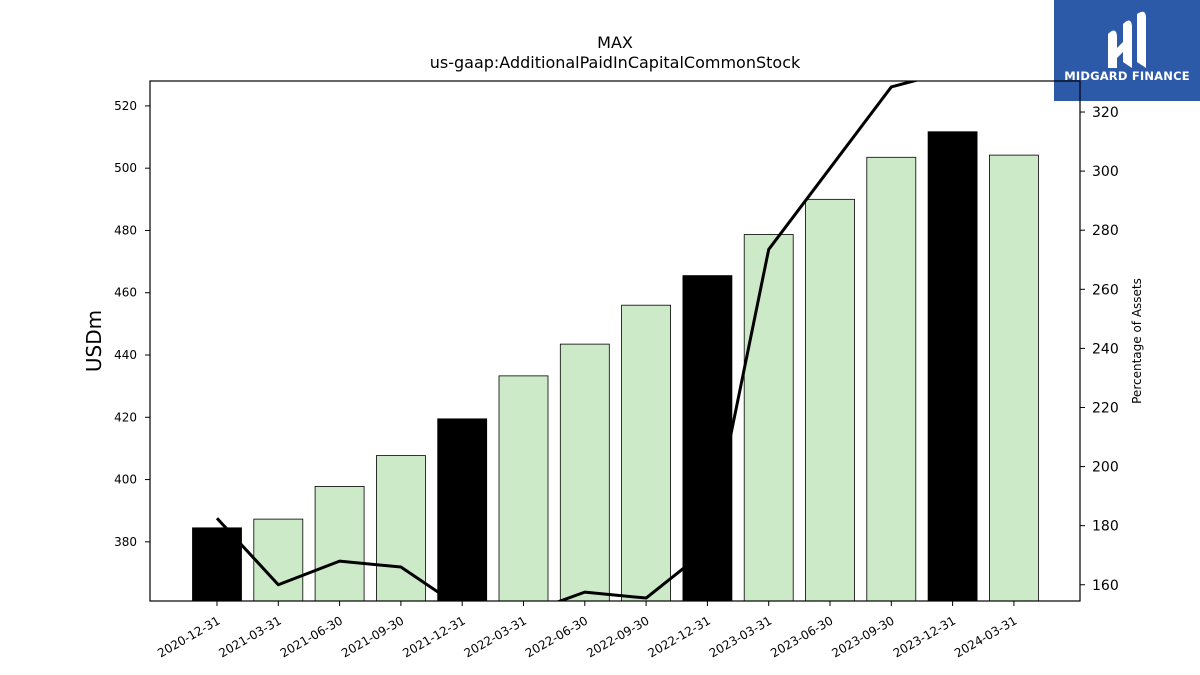 The height and width of the screenshot is (675, 1200). What do you see at coordinates (125, 417) in the screenshot?
I see `y-tick-label: 420` at bounding box center [125, 417].